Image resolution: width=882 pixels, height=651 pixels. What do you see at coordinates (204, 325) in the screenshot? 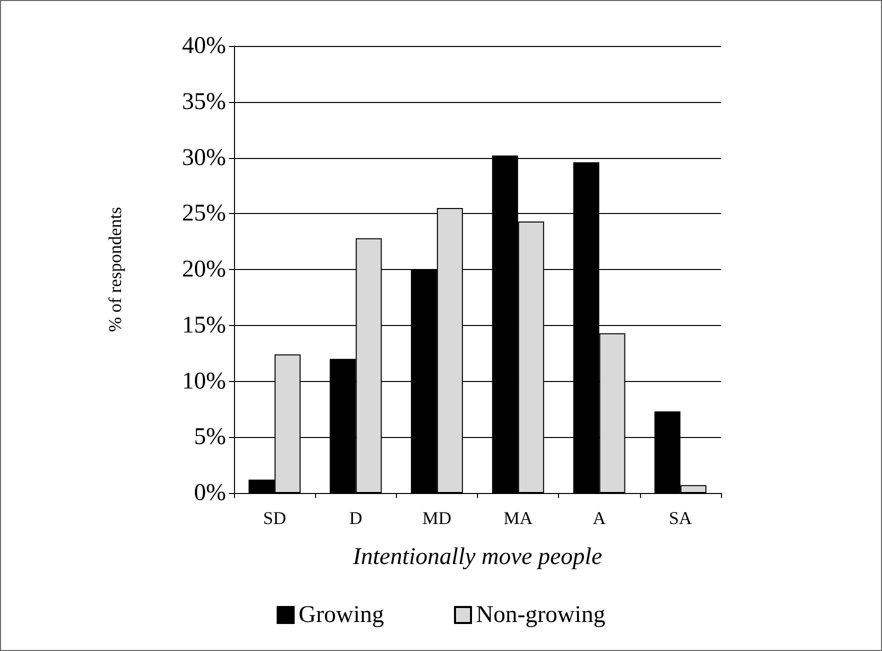
I see `y-tick-label: 15%` at bounding box center [204, 325].